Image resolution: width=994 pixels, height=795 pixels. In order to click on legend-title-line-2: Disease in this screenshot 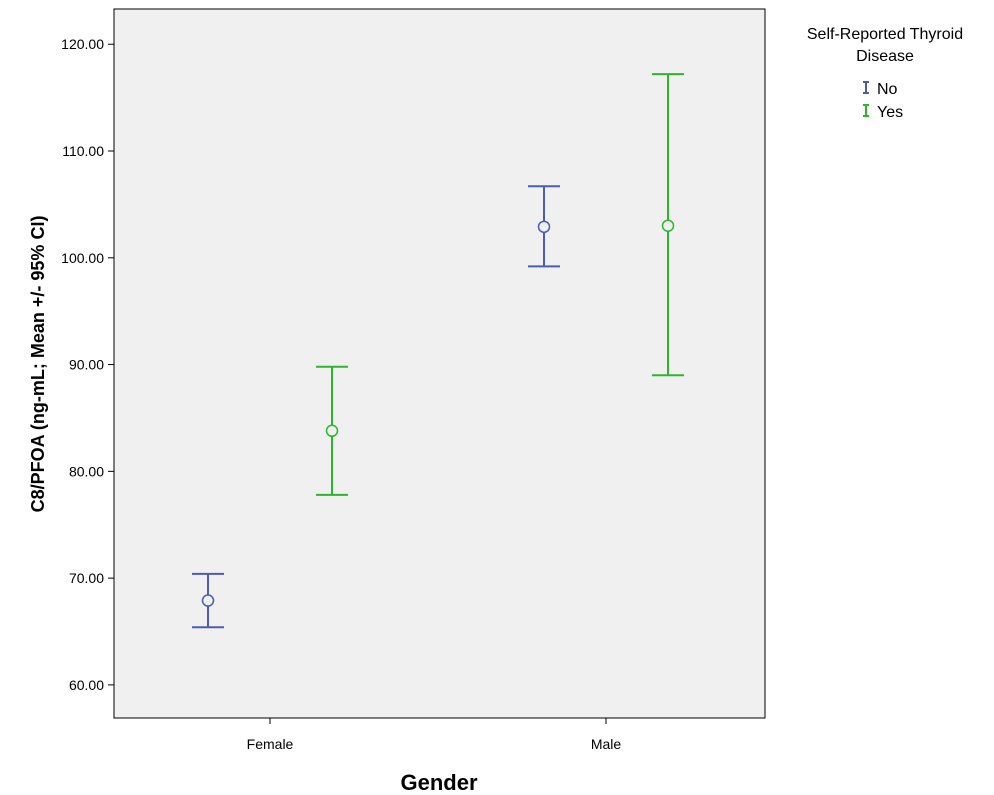, I will do `click(885, 56)`.